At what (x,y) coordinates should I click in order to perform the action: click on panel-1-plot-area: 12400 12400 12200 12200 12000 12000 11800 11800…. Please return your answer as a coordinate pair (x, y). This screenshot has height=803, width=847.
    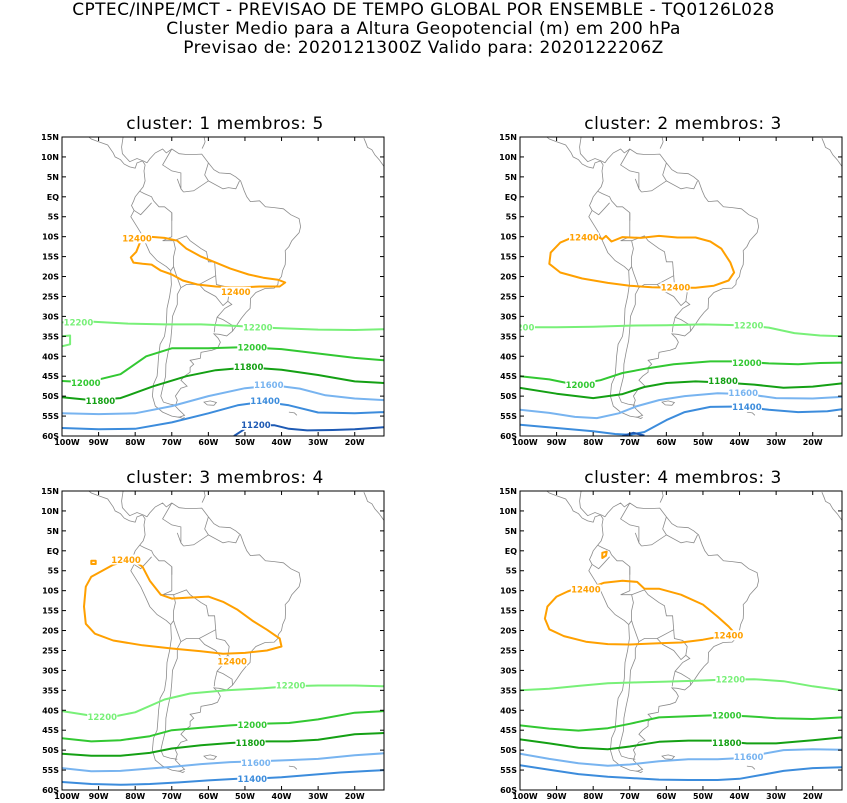
    Looking at the image, I should click on (223, 286).